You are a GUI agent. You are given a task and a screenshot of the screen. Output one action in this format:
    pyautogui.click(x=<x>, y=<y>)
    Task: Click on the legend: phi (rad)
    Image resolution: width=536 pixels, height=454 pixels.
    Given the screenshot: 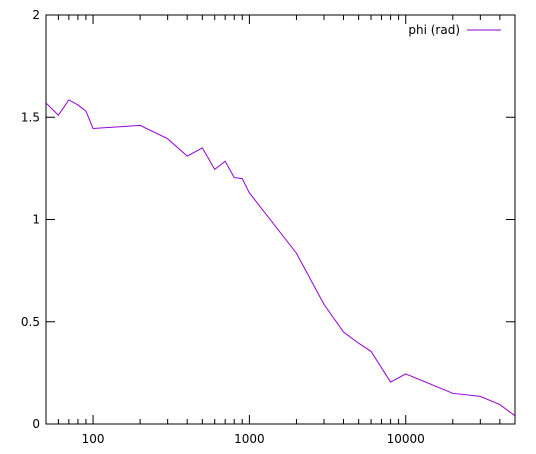 What is the action you would take?
    pyautogui.click(x=454, y=30)
    